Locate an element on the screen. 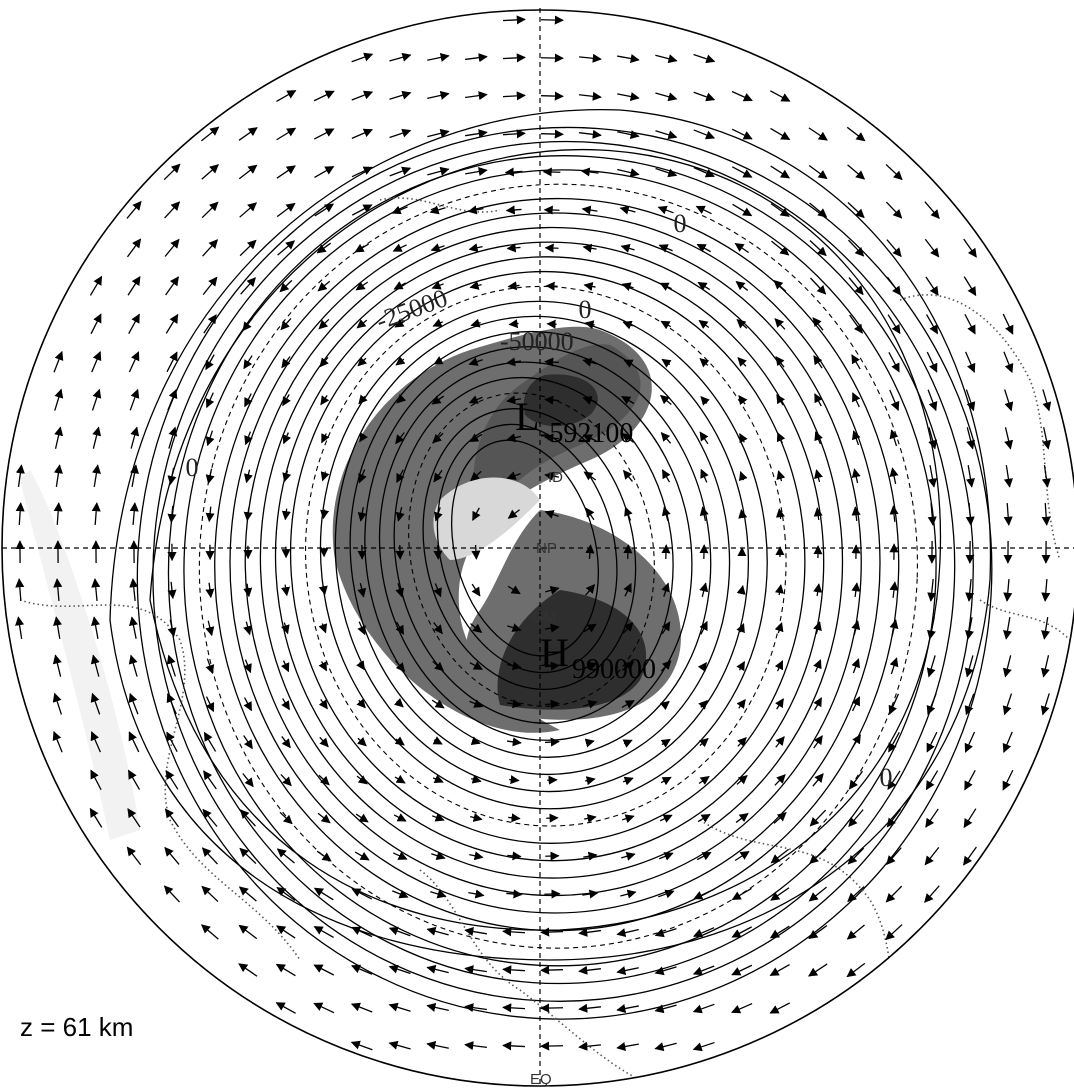 This screenshot has width=1074, height=1088. light-shade is located at coordinates (80, 655).